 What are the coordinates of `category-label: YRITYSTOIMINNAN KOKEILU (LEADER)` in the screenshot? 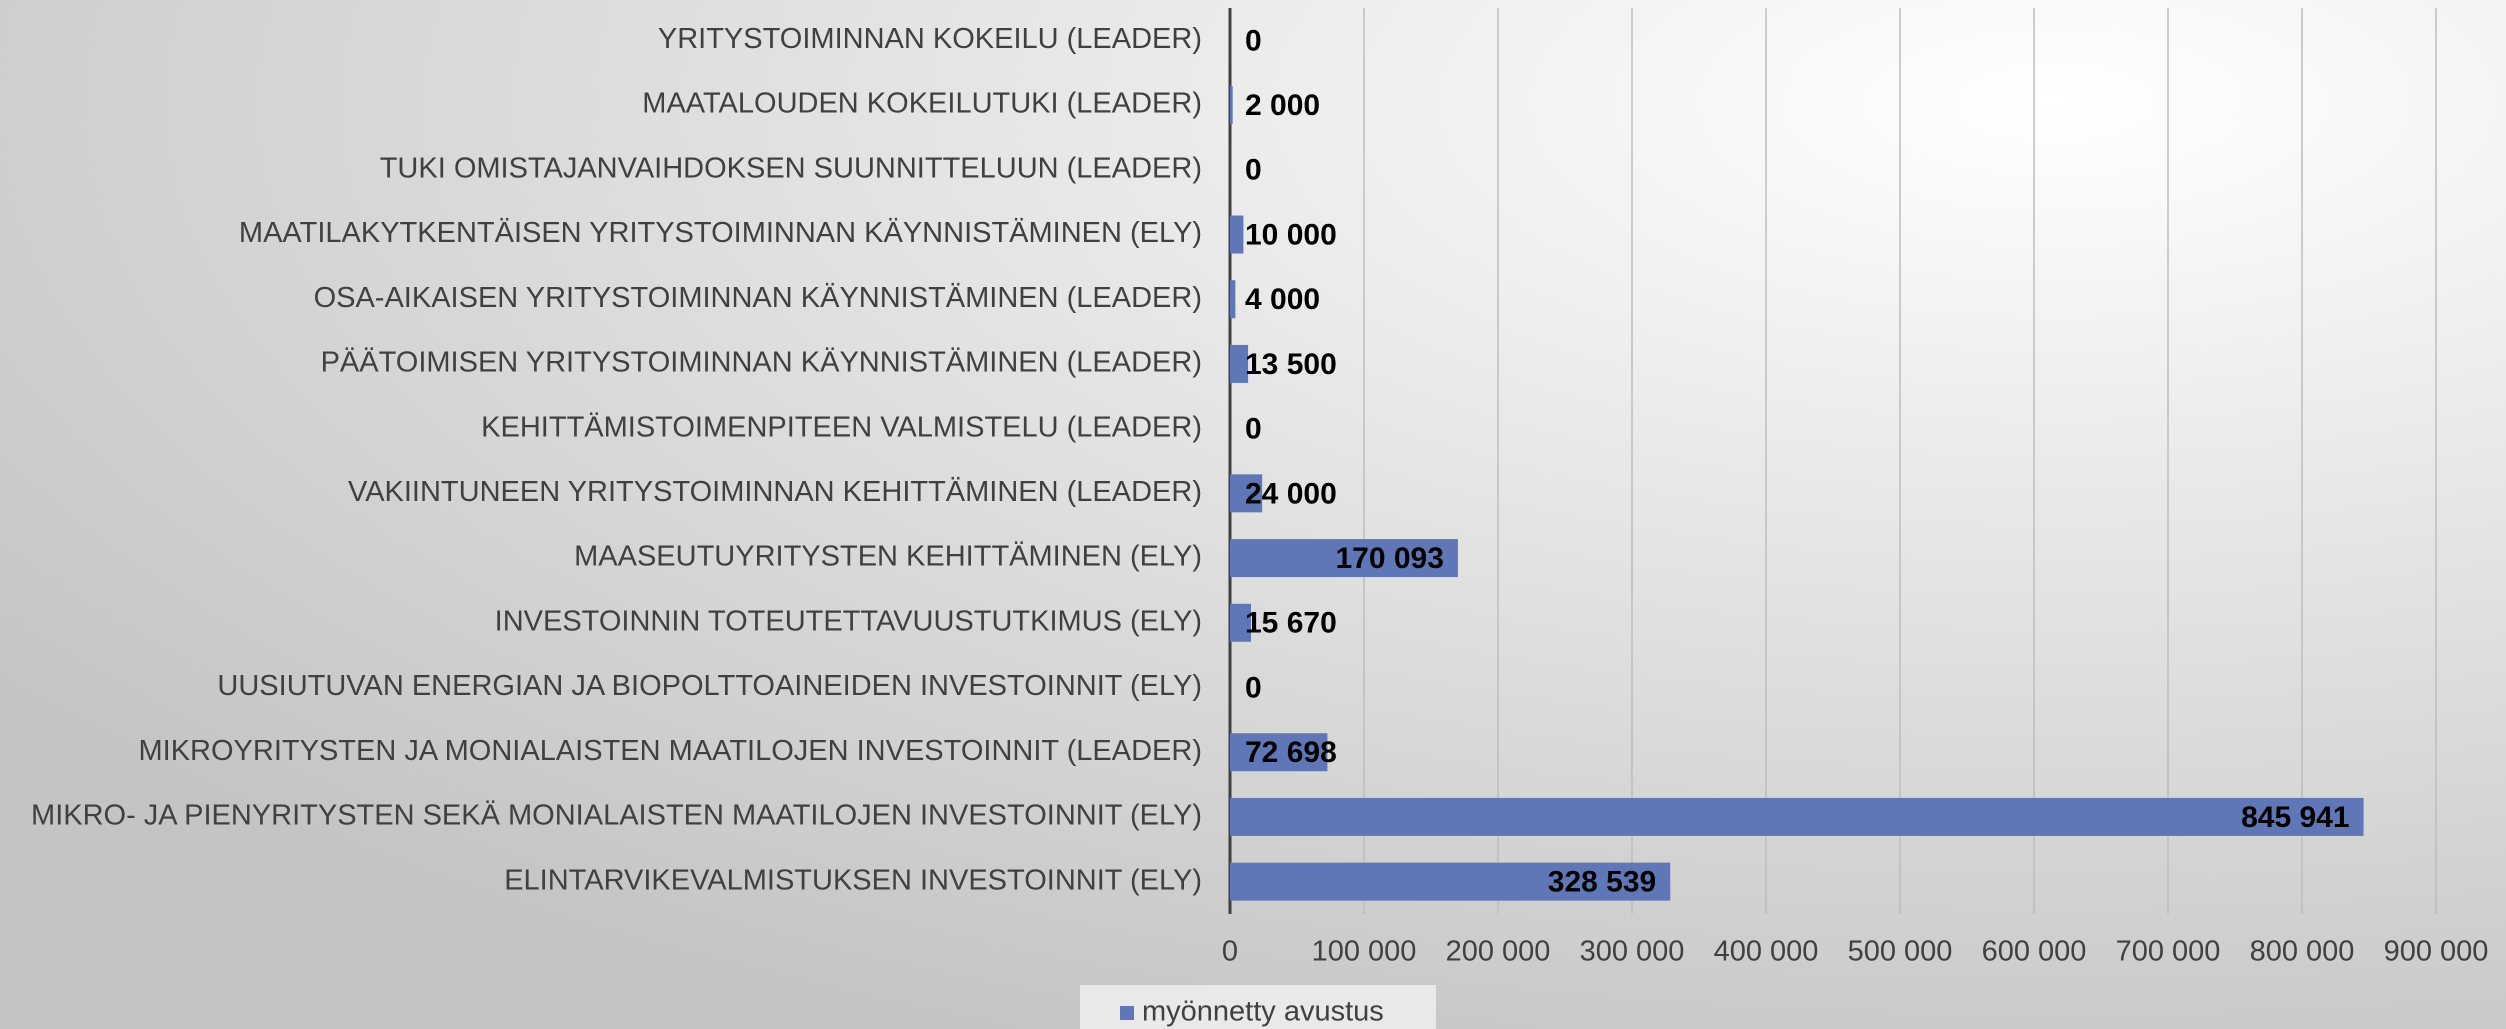 It's located at (930, 39).